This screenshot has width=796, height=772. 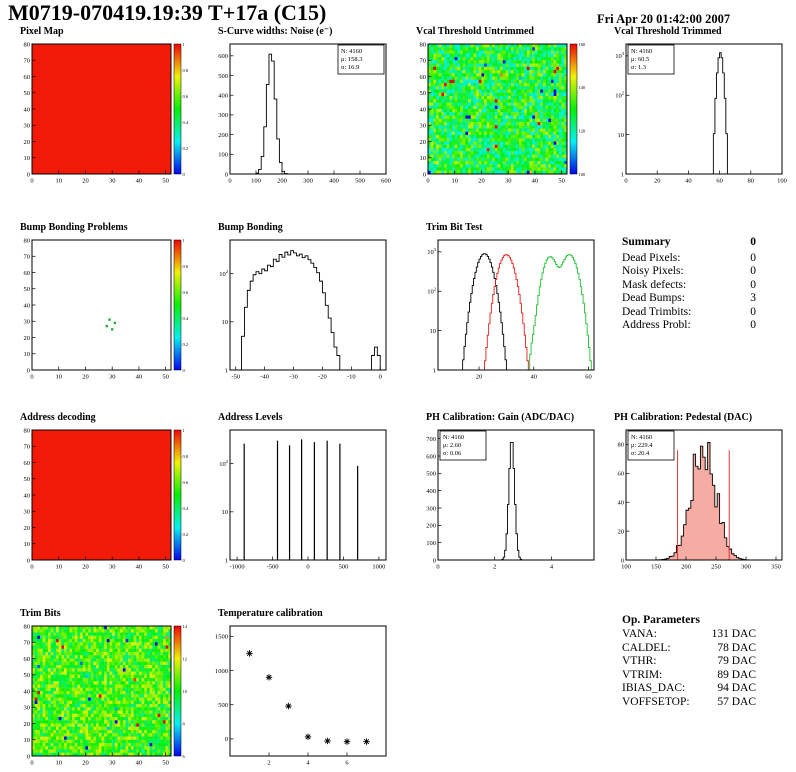 What do you see at coordinates (350, 67) in the screenshot?
I see `svg-text: σ: 16.9` at bounding box center [350, 67].